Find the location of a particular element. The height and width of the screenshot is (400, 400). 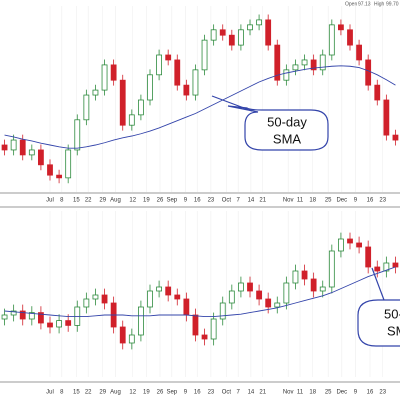

quote-value: 99.70 is located at coordinates (392, 4).